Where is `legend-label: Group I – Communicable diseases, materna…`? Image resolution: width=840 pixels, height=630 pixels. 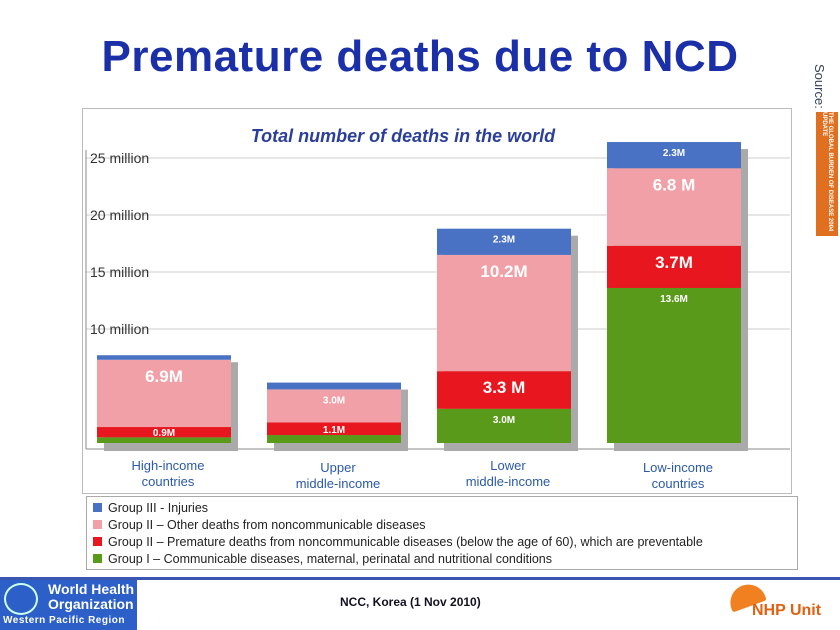
legend-label: Group I – Communicable diseases, materna… is located at coordinates (330, 558).